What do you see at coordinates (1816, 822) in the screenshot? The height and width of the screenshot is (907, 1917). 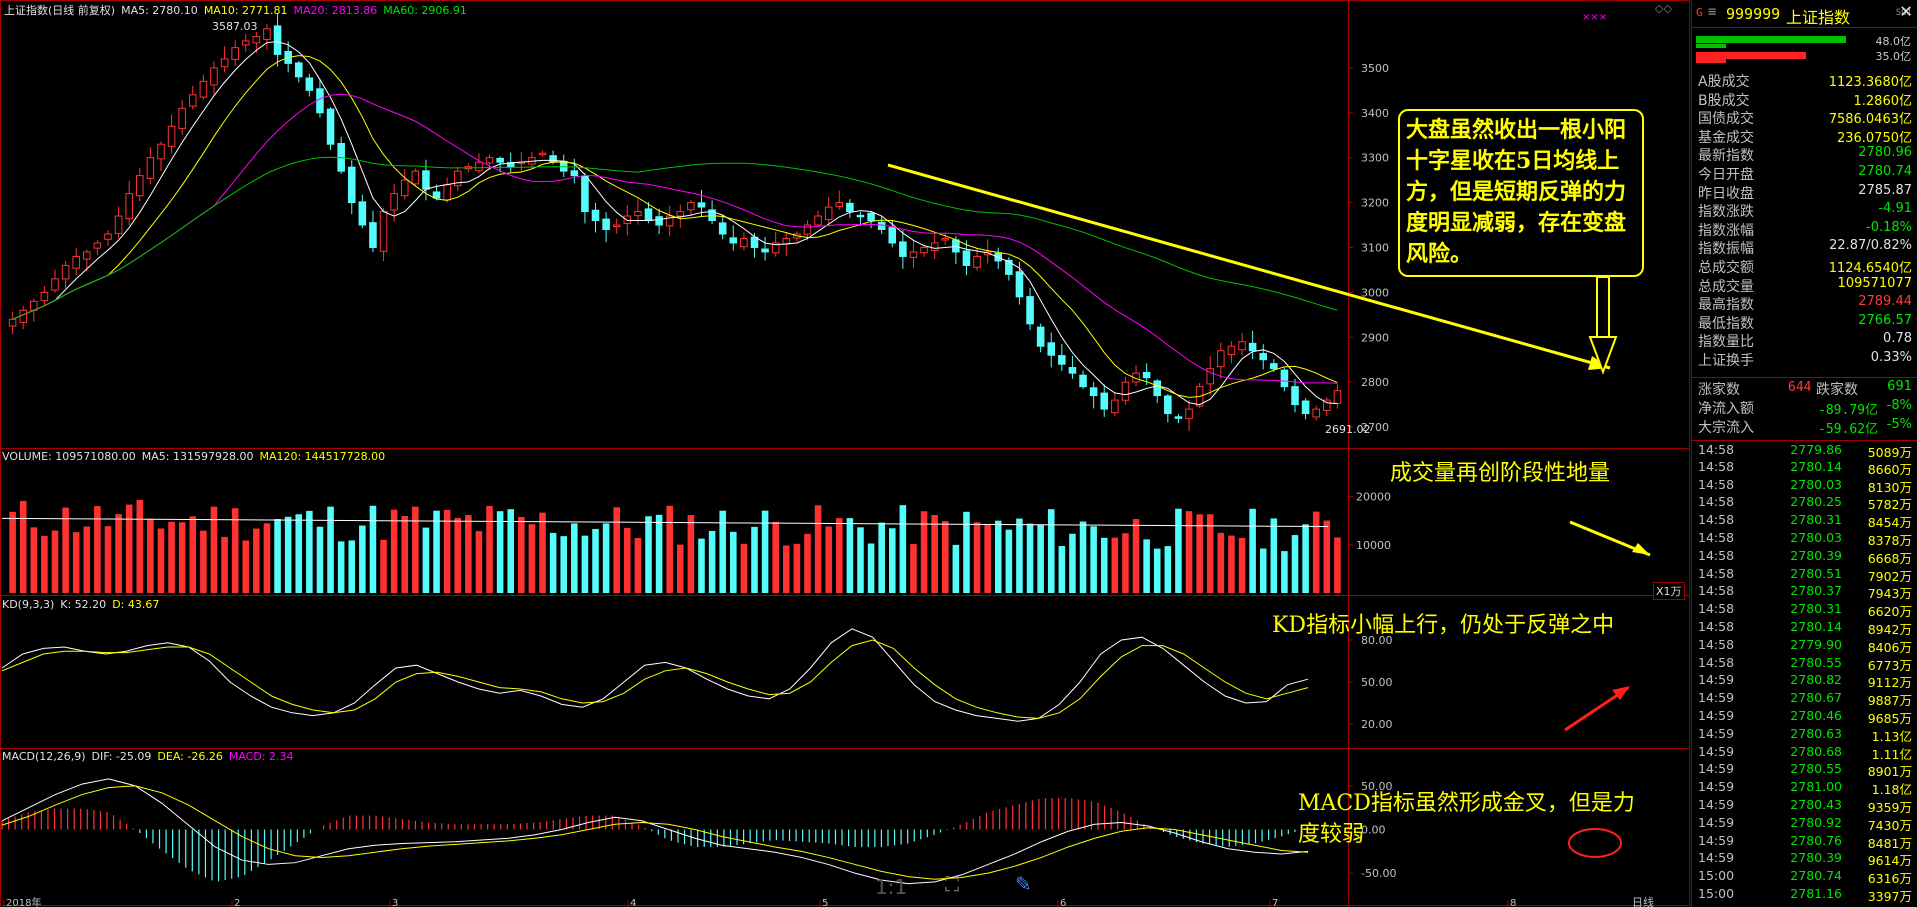 I see `tick-price: 2780.92` at bounding box center [1816, 822].